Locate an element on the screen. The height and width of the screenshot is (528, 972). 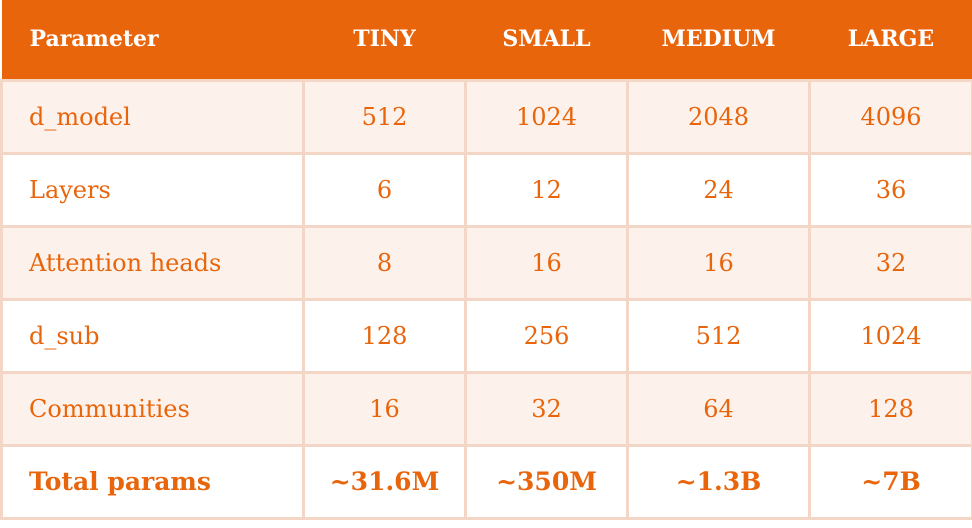
row-label: Communities is located at coordinates (152, 408).